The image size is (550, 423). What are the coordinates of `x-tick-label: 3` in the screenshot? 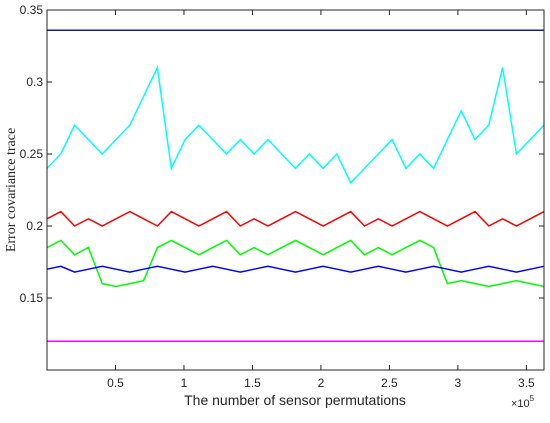 It's located at (458, 383).